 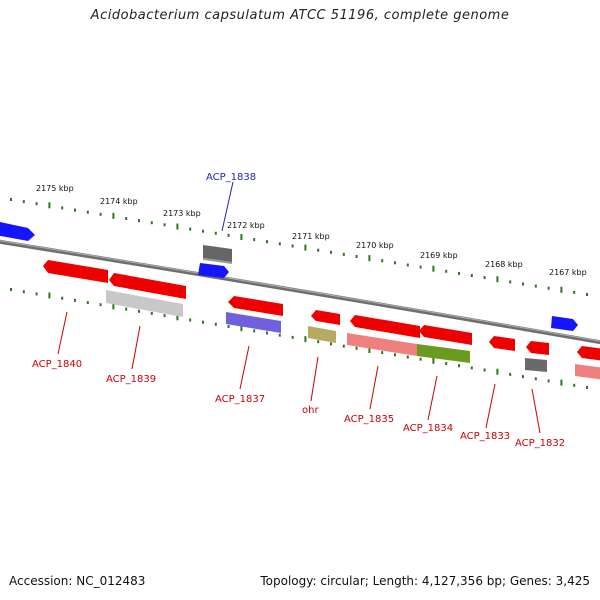 I want to click on reverse-gene-acp1832-shaded, so click(x=536, y=365).